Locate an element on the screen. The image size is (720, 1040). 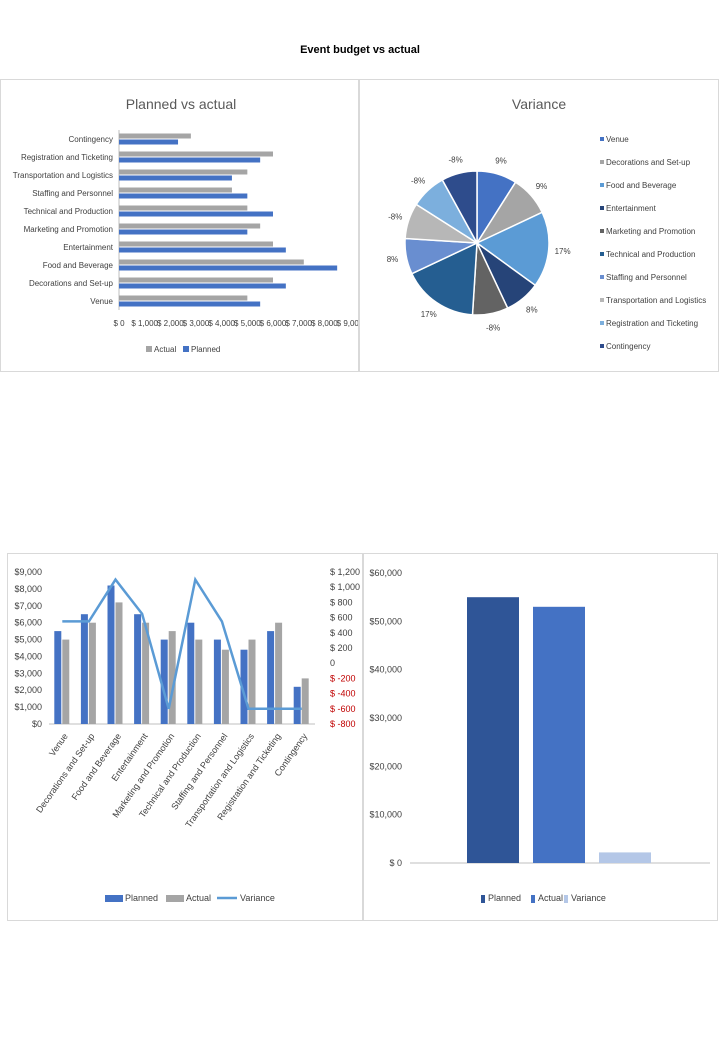
category-label: Entertainment is located at coordinates (88, 247).